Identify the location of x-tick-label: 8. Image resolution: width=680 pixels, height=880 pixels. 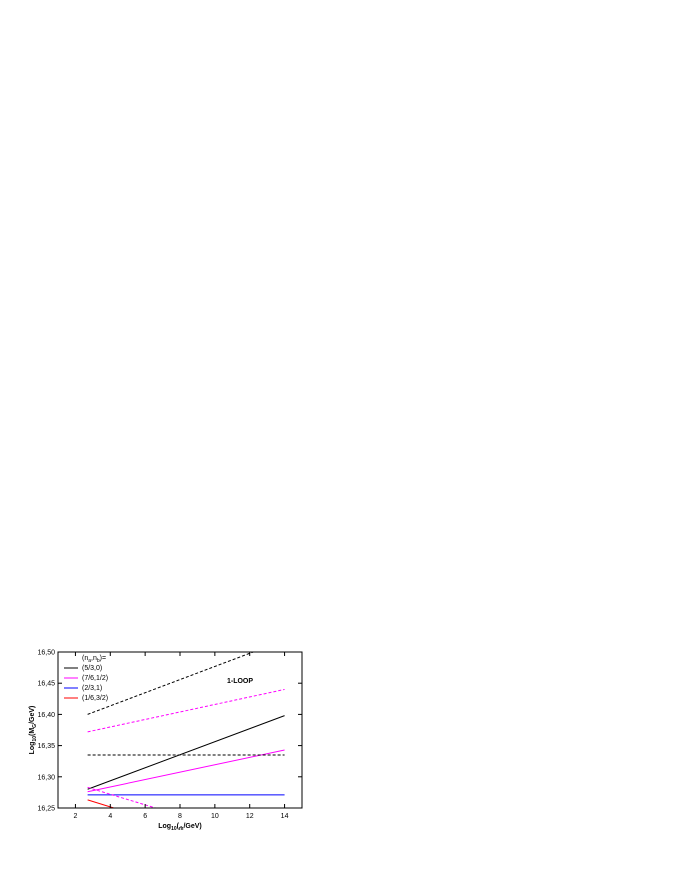
(180, 816).